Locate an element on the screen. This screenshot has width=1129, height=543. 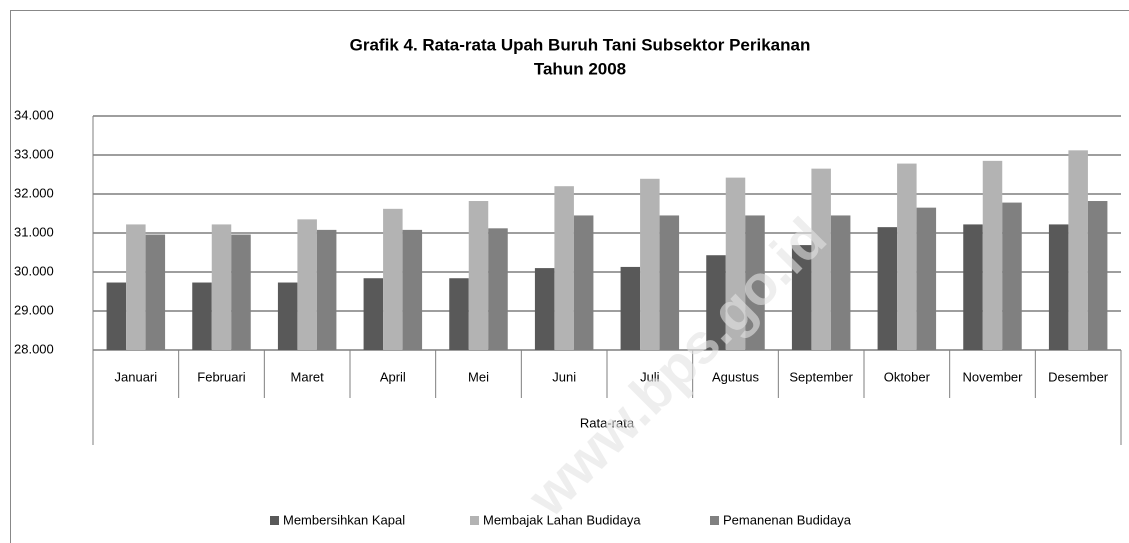
x-tick-label: Juni is located at coordinates (564, 376).